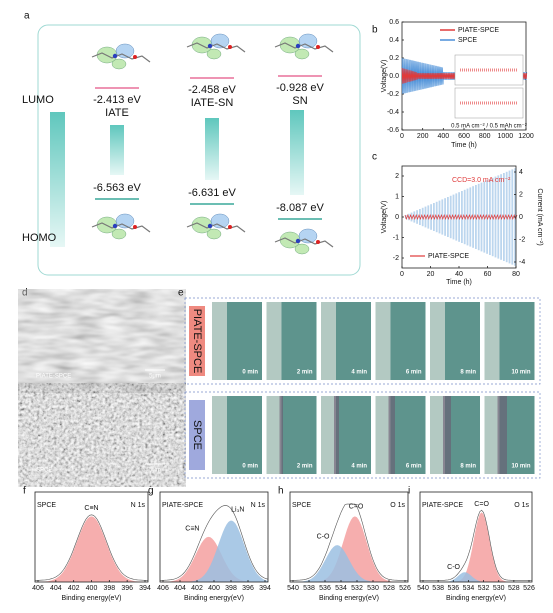 Image resolution: width=553 pixels, height=613 pixels. I want to click on voltage-trace, so click(461, 217).